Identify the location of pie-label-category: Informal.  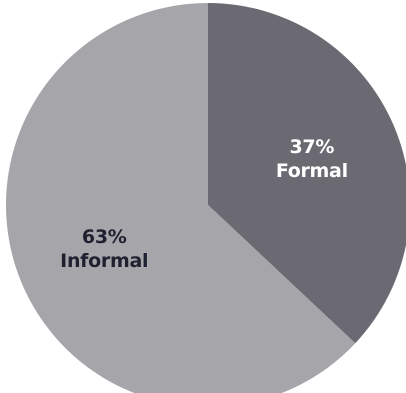
(104, 261).